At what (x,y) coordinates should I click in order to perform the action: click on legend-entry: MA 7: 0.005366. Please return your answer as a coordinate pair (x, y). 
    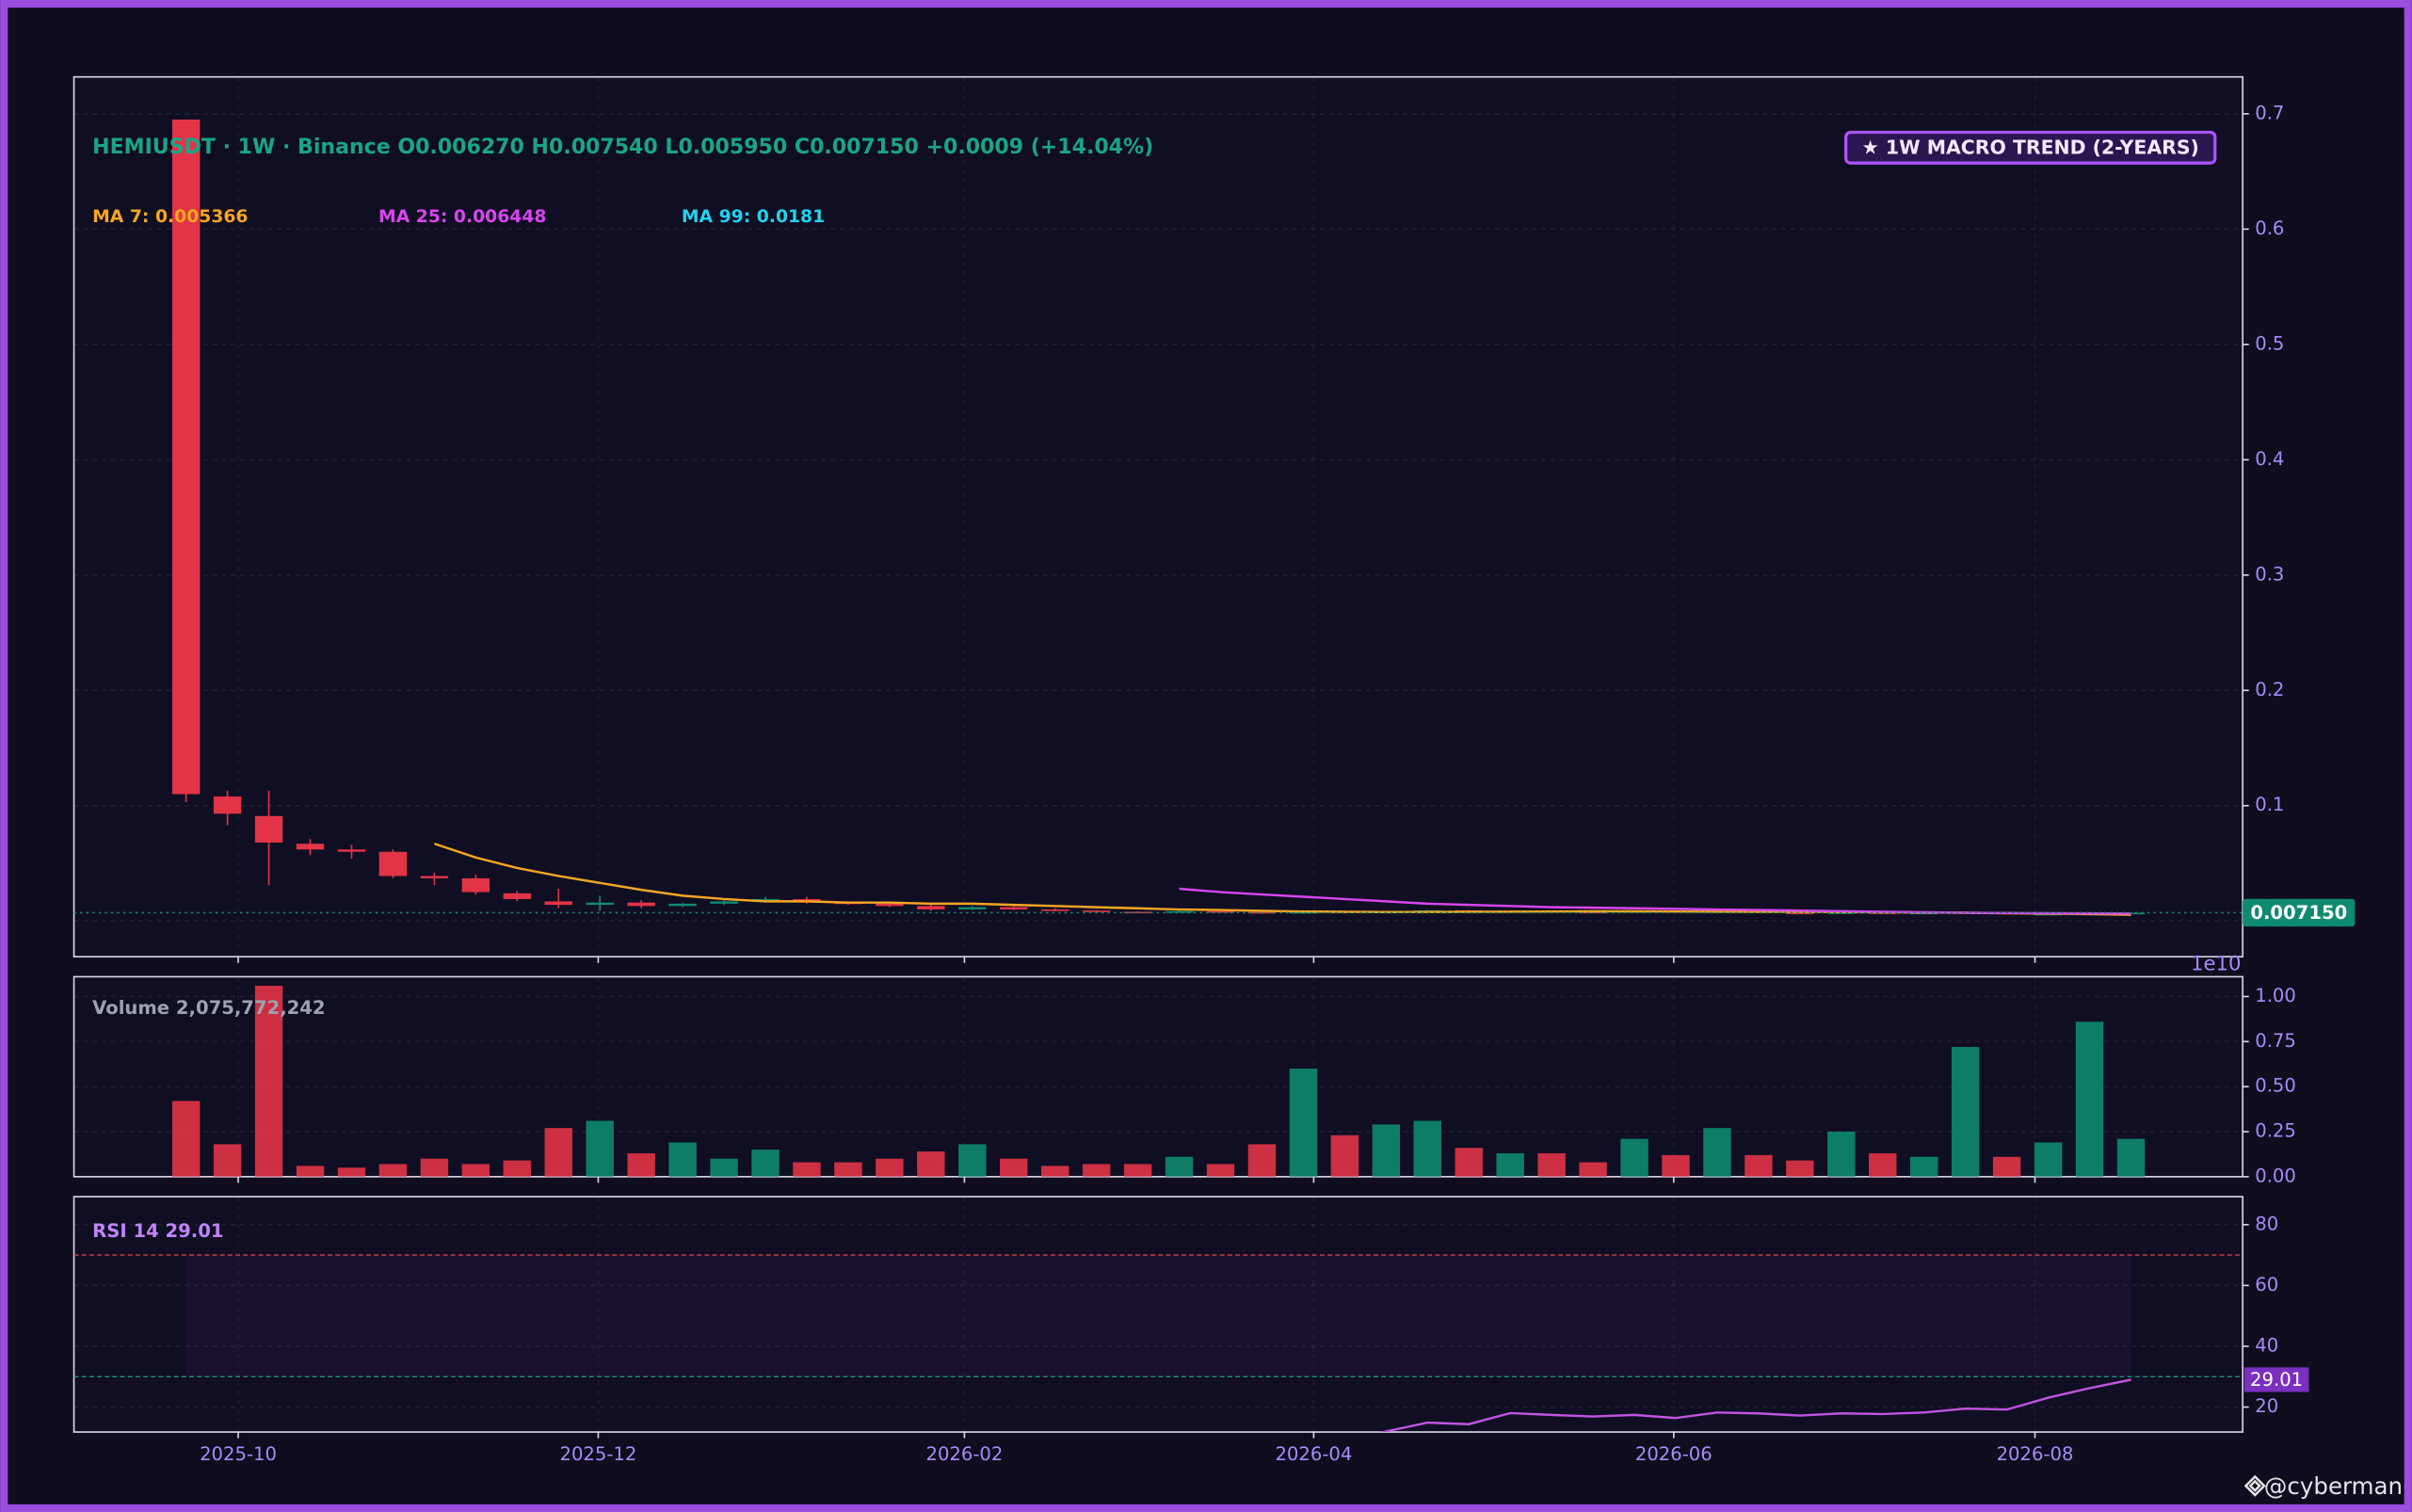
    Looking at the image, I should click on (170, 217).